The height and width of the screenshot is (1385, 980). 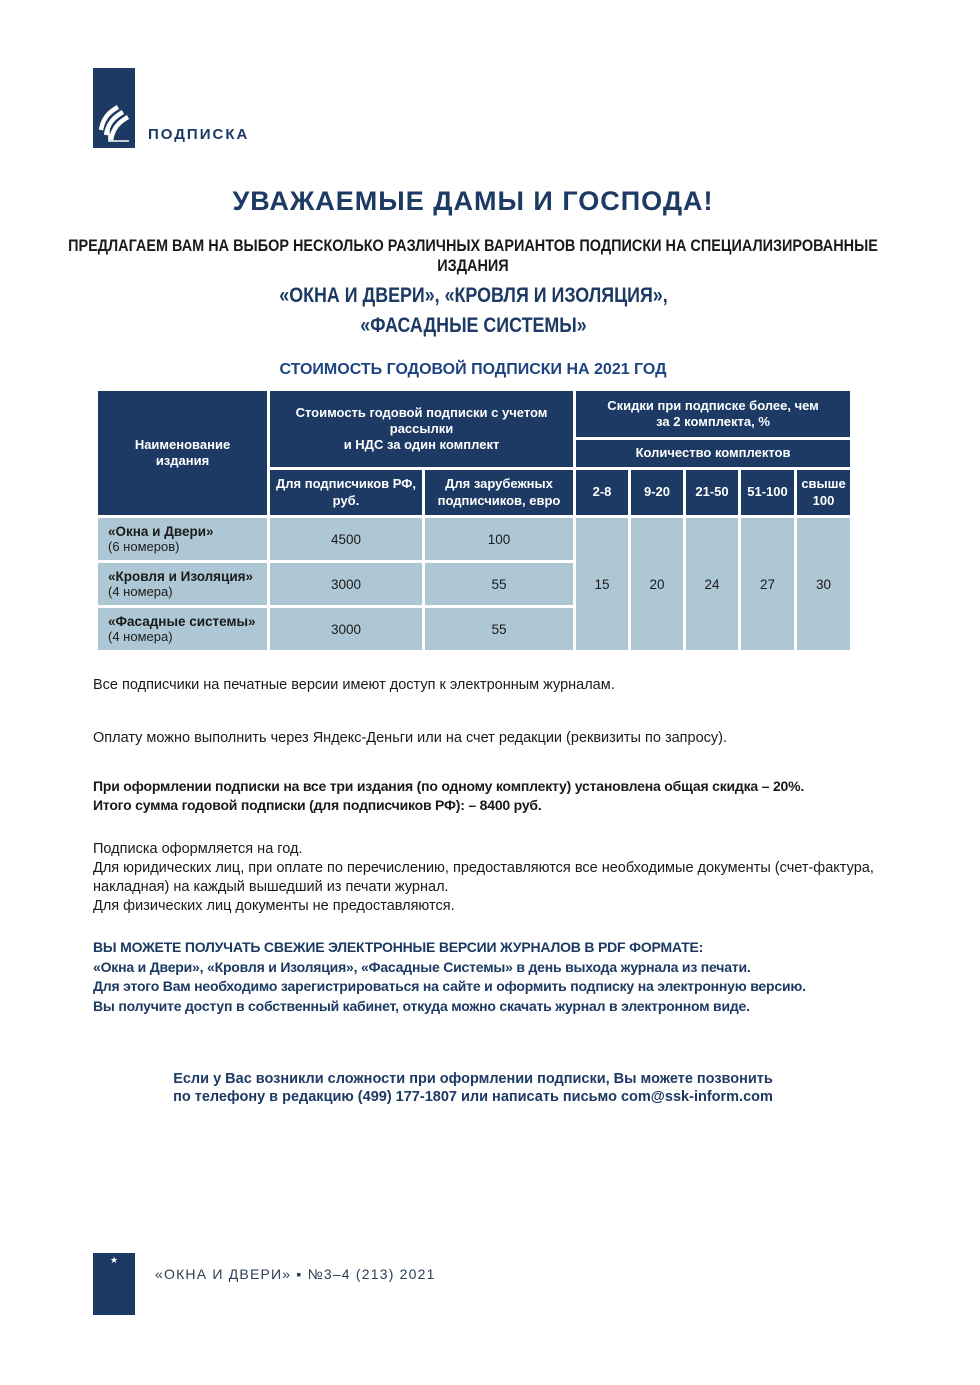 I want to click on table-title: СТОИМОСТЬ ГОДОВОЙ ПОДПИСКИ НА 2021 ГОД, so click(x=473, y=369).